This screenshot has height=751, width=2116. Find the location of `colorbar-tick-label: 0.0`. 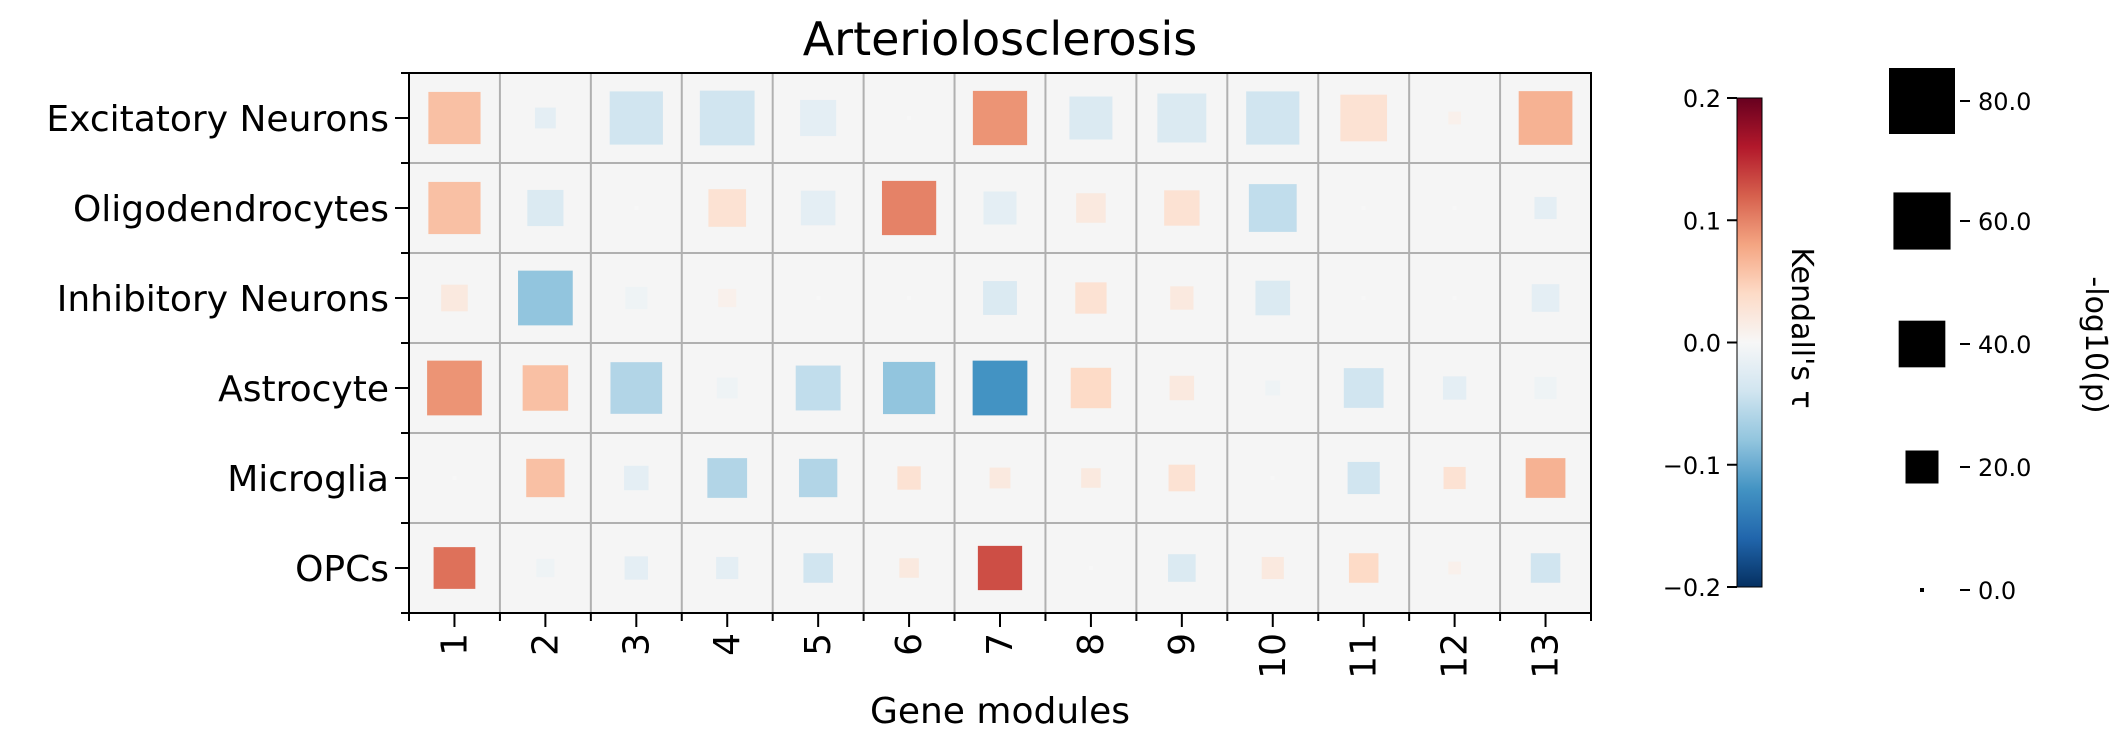

colorbar-tick-label: 0.0 is located at coordinates (1702, 344).